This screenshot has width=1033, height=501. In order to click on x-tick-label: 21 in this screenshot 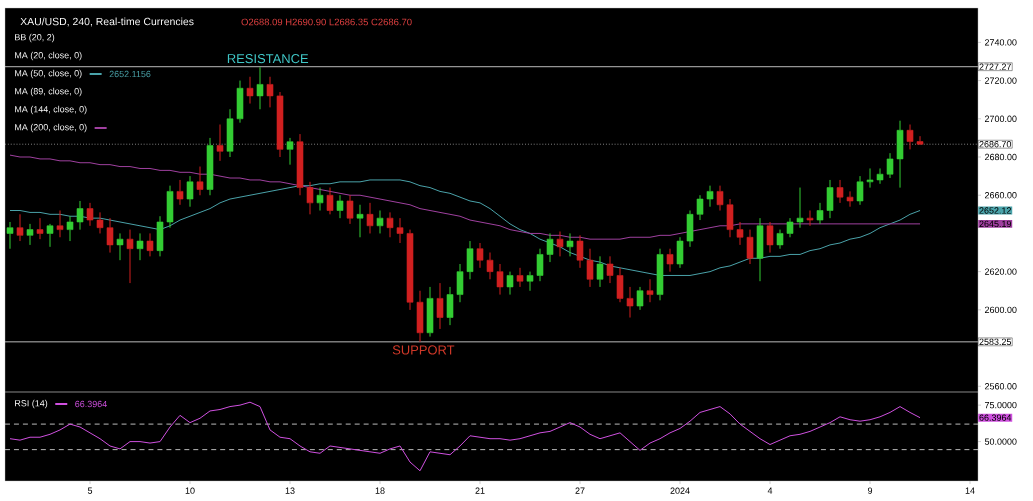, I will do `click(480, 490)`.